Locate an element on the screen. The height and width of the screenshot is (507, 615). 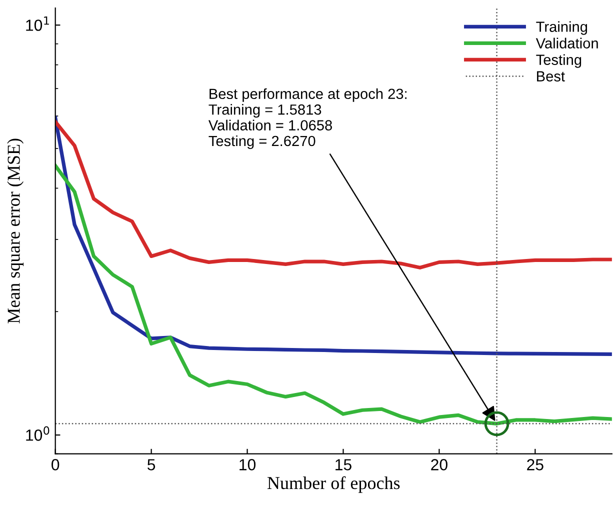
x-tick-label: 0 is located at coordinates (56, 464).